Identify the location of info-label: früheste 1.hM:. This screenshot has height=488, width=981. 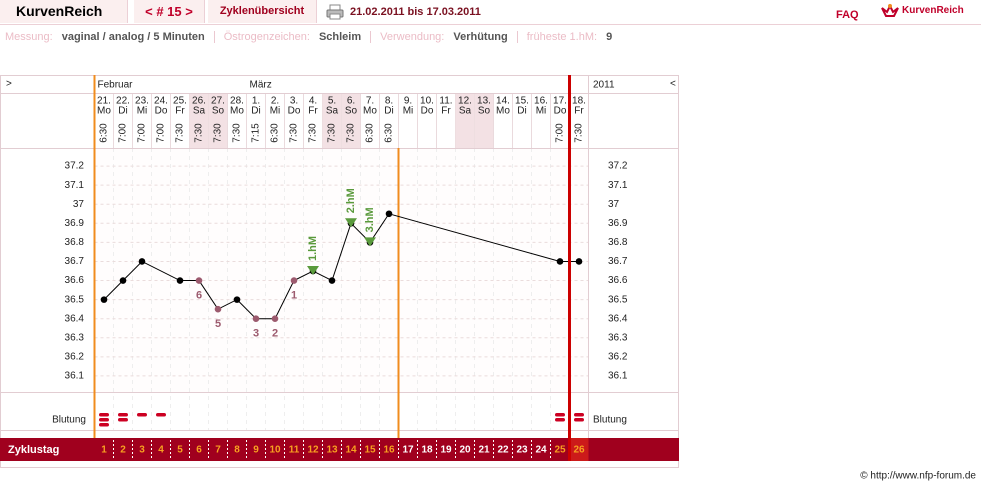
(562, 37).